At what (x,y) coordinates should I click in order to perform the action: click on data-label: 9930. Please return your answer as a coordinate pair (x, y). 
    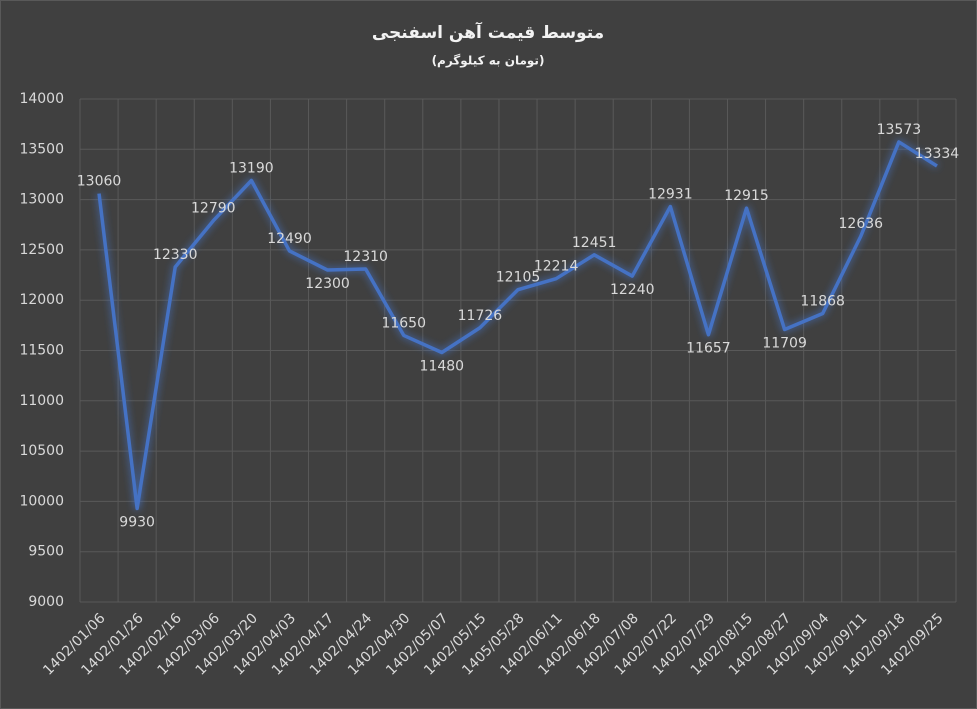
    Looking at the image, I should click on (137, 522).